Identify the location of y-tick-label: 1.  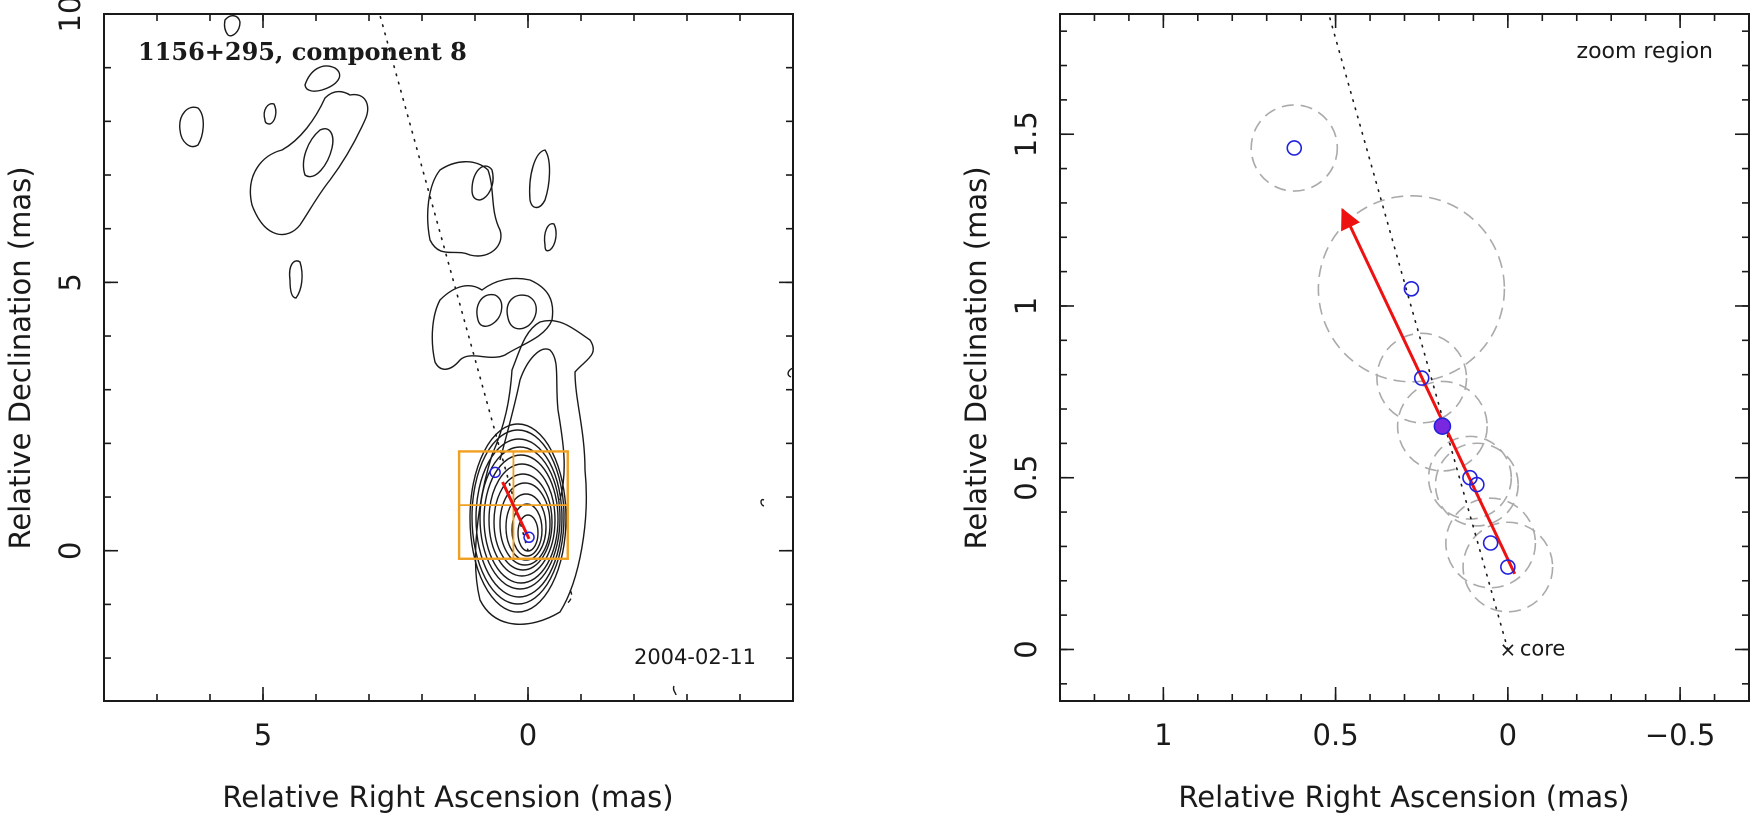
(1026, 306).